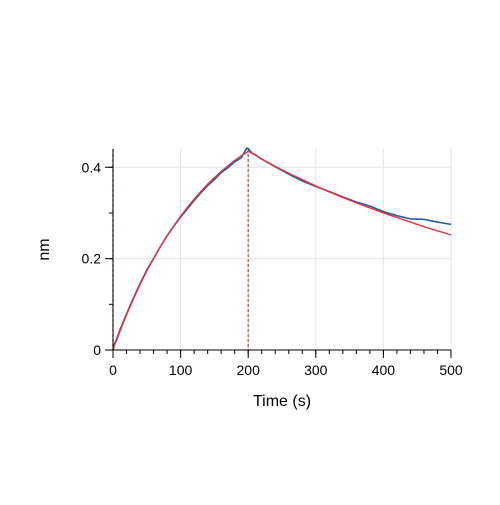 Image resolution: width=500 pixels, height=505 pixels. Describe the element at coordinates (451, 370) in the screenshot. I see `x-tick-label: 500` at that location.